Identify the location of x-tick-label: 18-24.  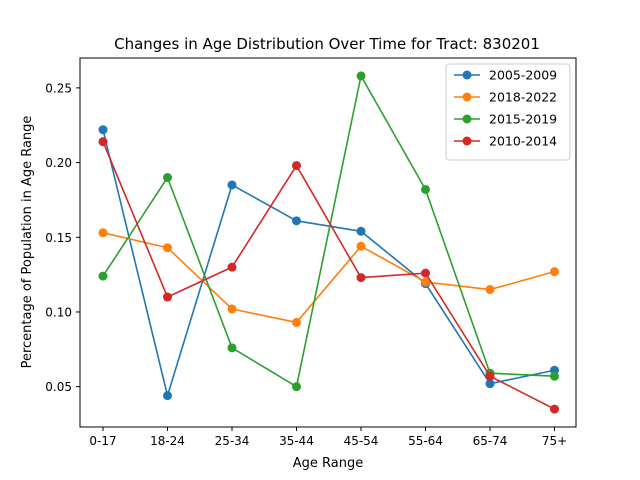
(167, 441).